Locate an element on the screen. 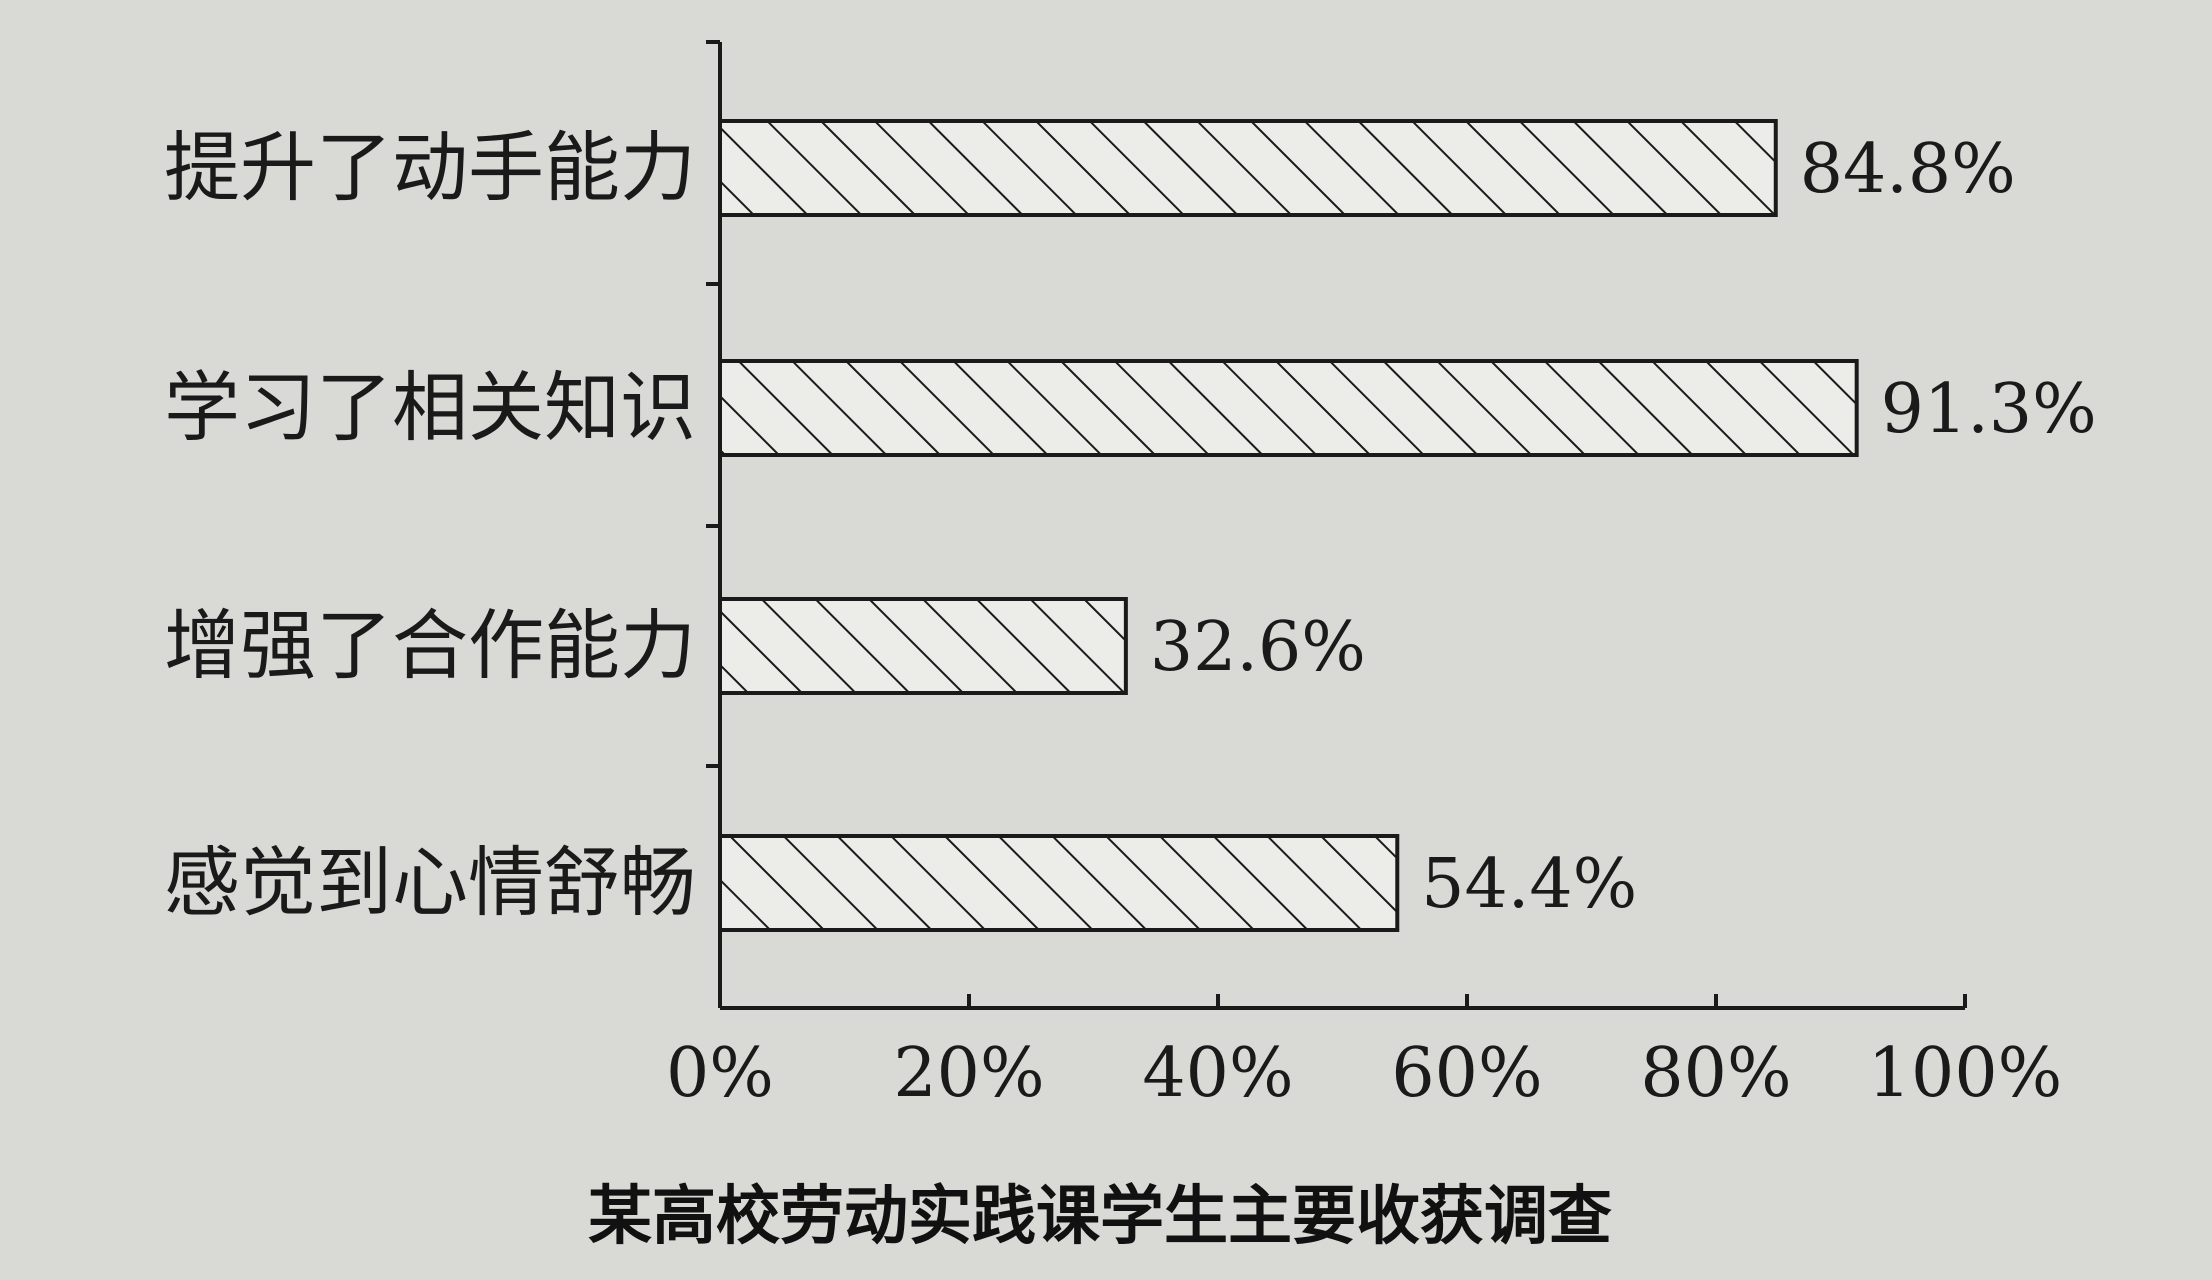  category-label: 提升了动手能力 is located at coordinates (430, 167).